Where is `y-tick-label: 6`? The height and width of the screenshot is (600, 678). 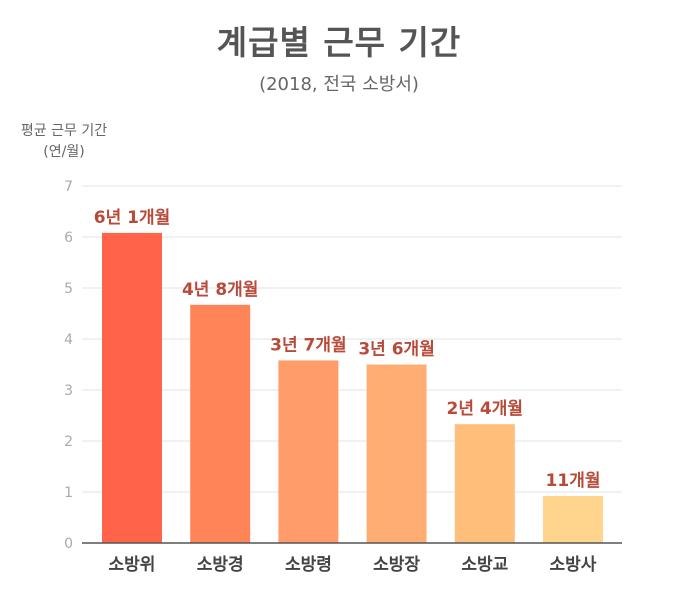
y-tick-label: 6 is located at coordinates (68, 238).